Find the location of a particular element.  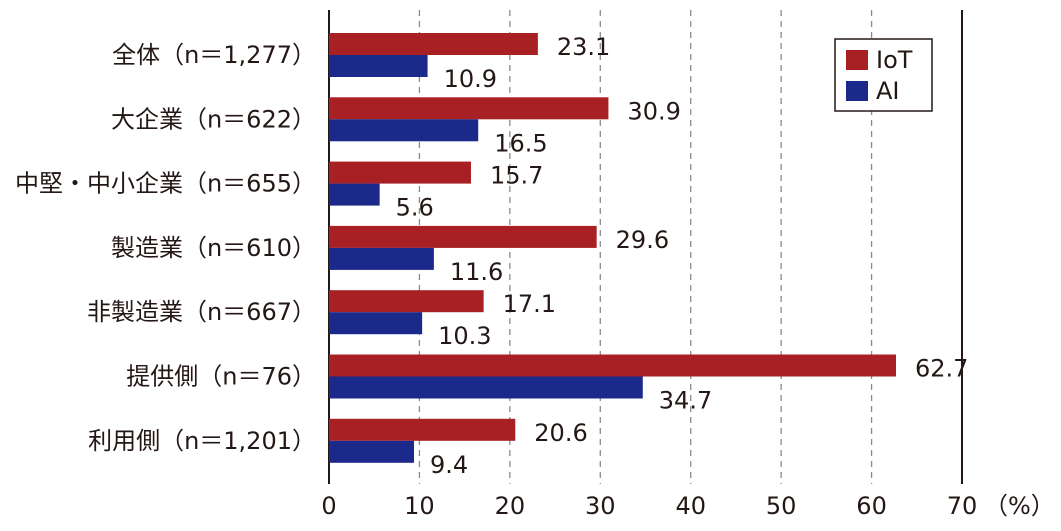

category-label: 提供側（n＝76） is located at coordinates (221, 377).